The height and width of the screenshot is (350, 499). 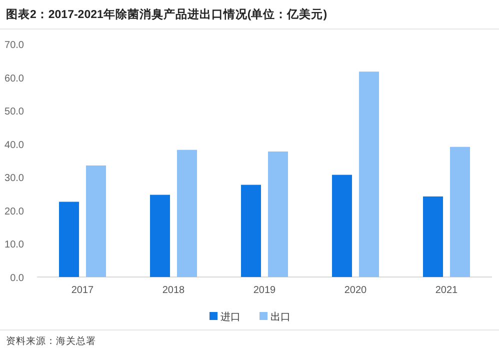 I want to click on x-tick-label: 2021, so click(x=446, y=290).